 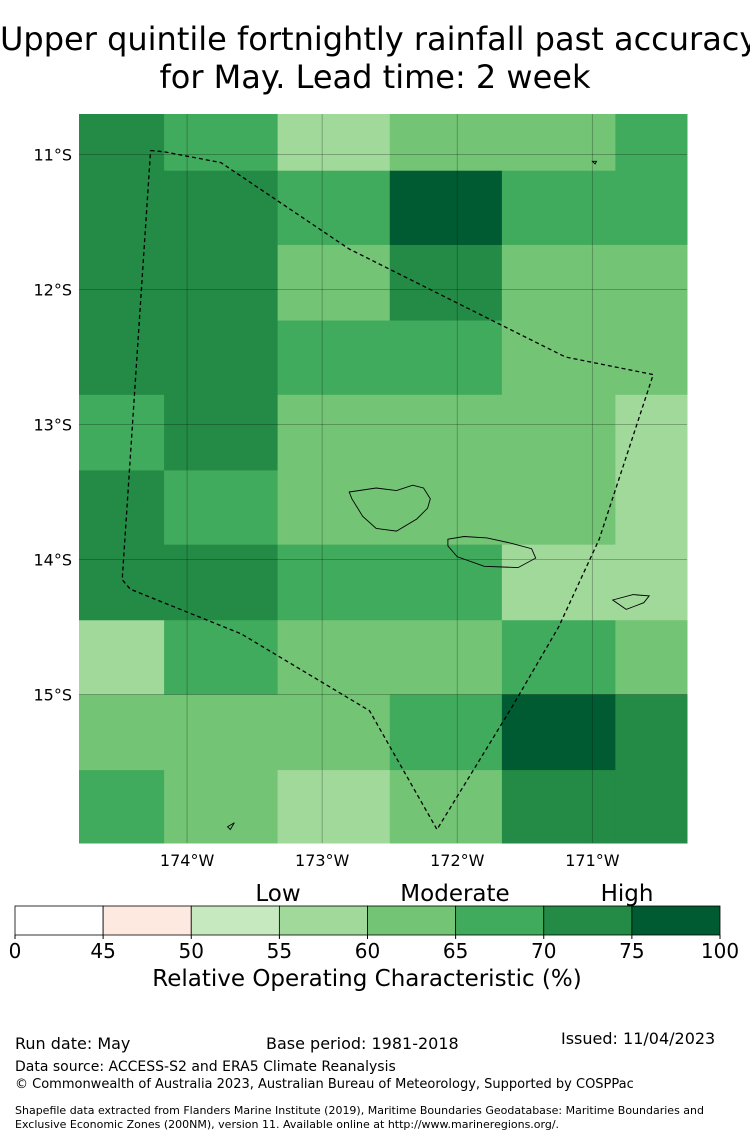 I want to click on colorbar-tick-label: 45, so click(x=102, y=951).